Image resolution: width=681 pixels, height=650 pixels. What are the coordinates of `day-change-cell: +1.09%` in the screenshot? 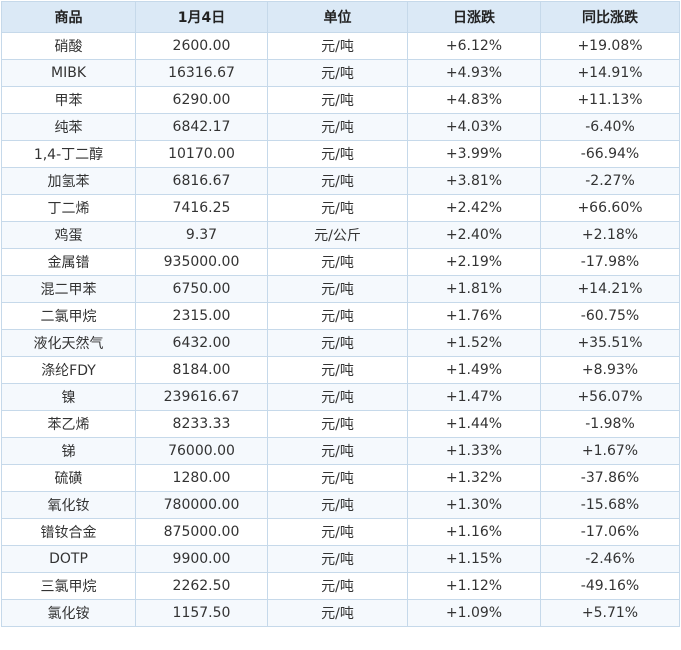 It's located at (474, 613).